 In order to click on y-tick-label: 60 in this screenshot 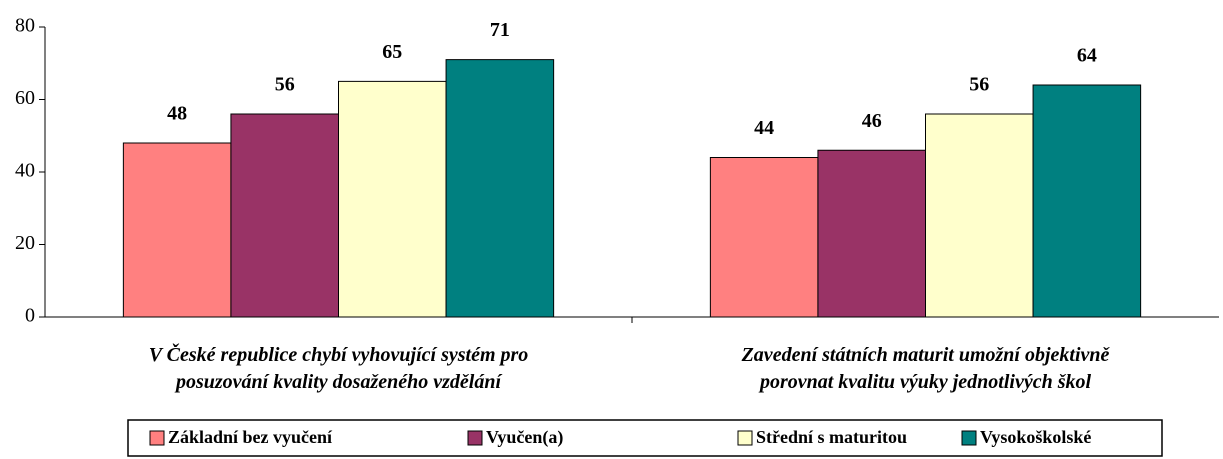, I will do `click(25, 98)`.